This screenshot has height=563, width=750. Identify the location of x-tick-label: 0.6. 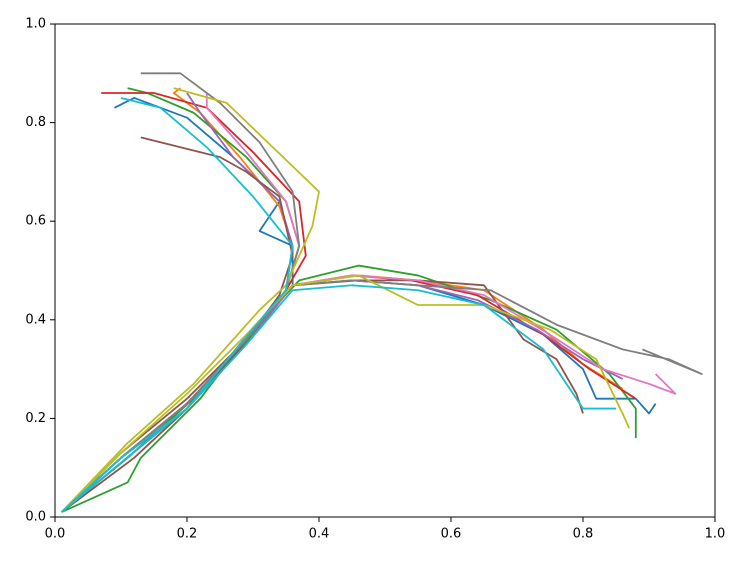
(451, 534).